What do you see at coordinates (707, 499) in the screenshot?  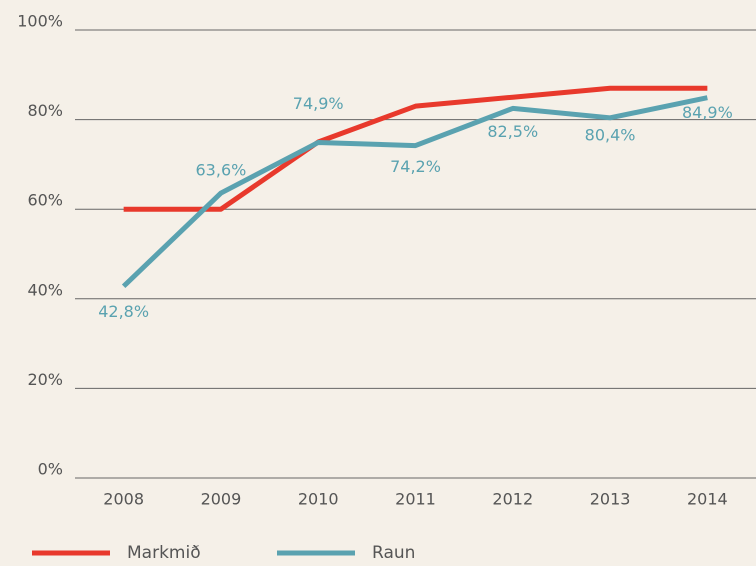 I see `x-tick-label: 2014` at bounding box center [707, 499].